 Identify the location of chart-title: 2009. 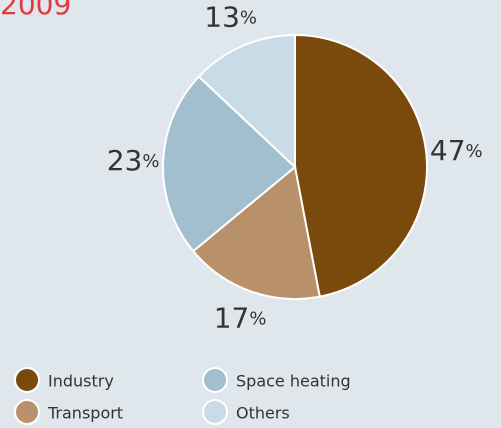
(35, 10).